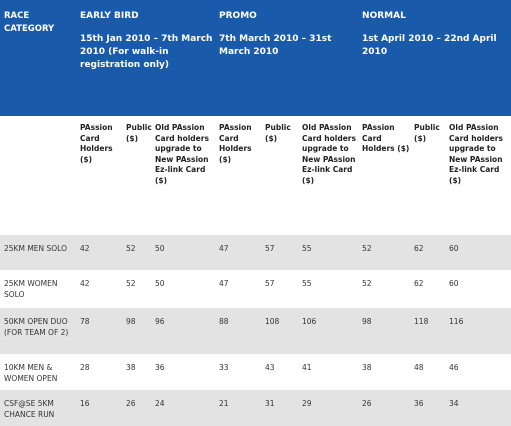  I want to click on price-cell: 96, so click(183, 331).